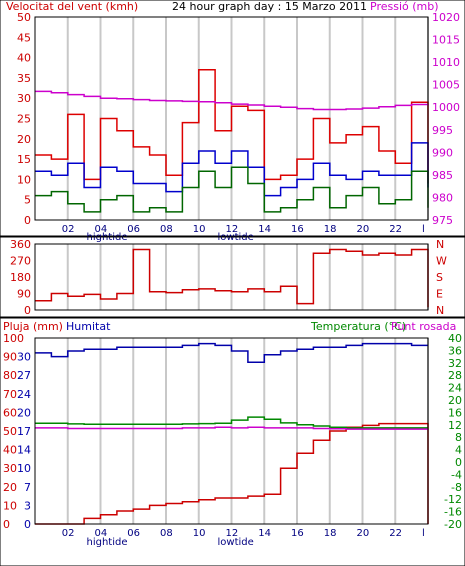 The width and height of the screenshot is (465, 566). Describe the element at coordinates (24, 119) in the screenshot. I see `wind-y-tick-label: 25` at that location.